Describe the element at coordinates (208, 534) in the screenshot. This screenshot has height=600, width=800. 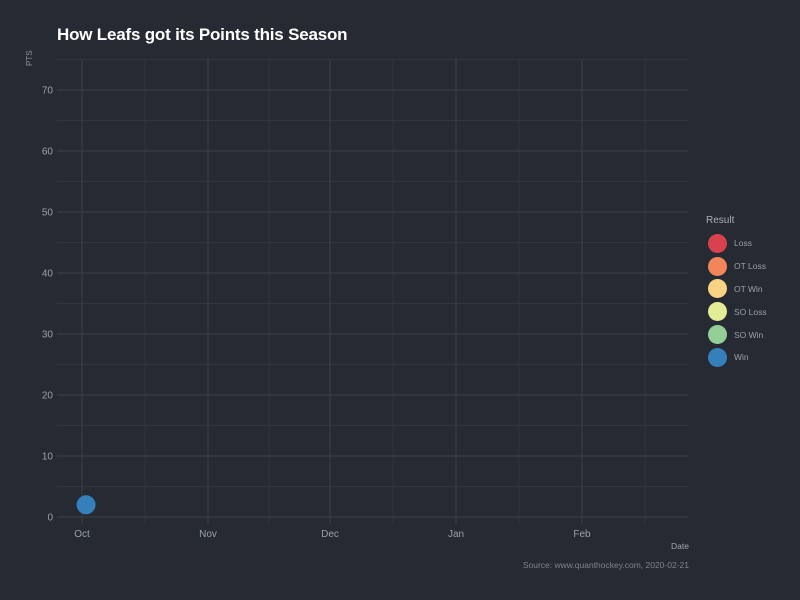
I see `x-tick-label: Nov` at that location.